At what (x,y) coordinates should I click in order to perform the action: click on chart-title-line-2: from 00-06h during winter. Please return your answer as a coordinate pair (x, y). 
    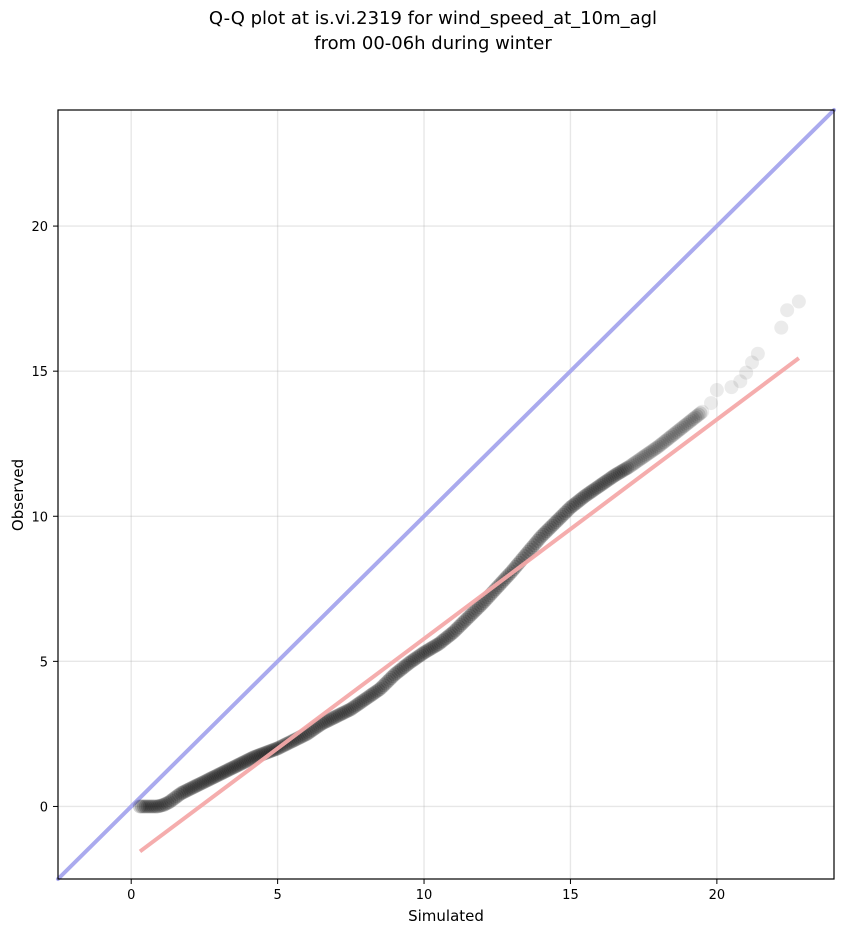
    Looking at the image, I should click on (433, 43).